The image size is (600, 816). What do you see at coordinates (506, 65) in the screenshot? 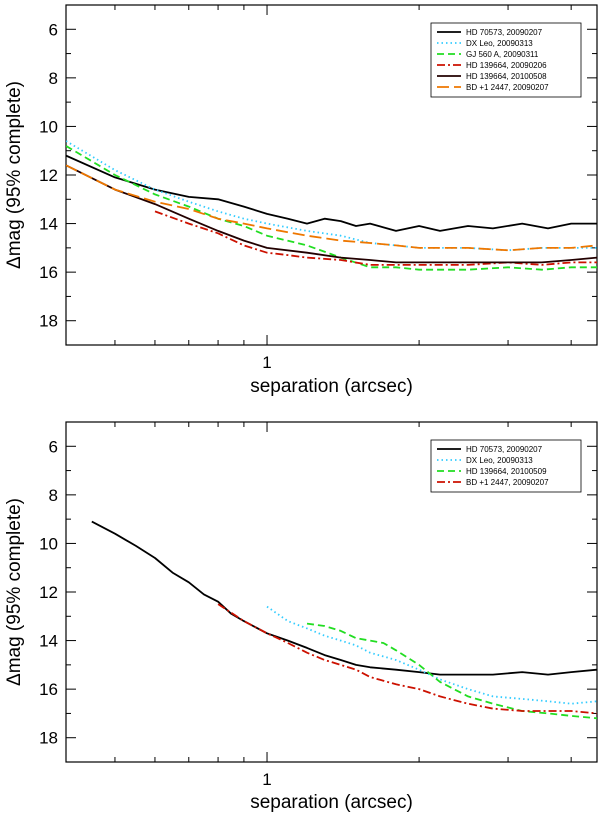
I see `legend-label: HD 139664, 20090206` at bounding box center [506, 65].